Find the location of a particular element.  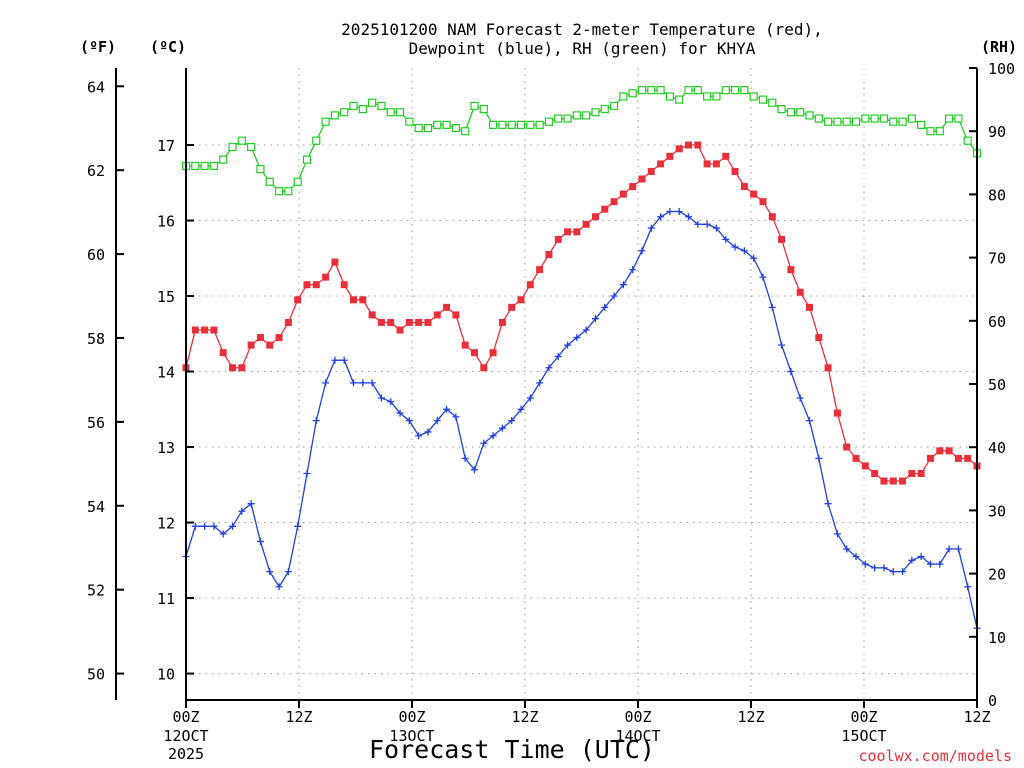

fahrenheit-tick-label: 64 is located at coordinates (96, 87).